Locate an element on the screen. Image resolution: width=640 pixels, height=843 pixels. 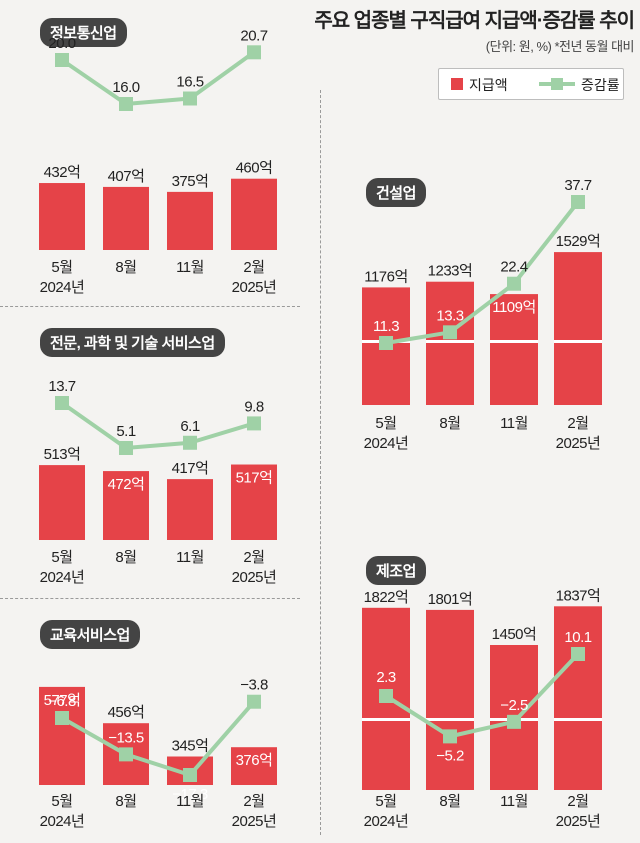
unit-note: (단위: 원, %) *전년 동월 대비 is located at coordinates (560, 46).